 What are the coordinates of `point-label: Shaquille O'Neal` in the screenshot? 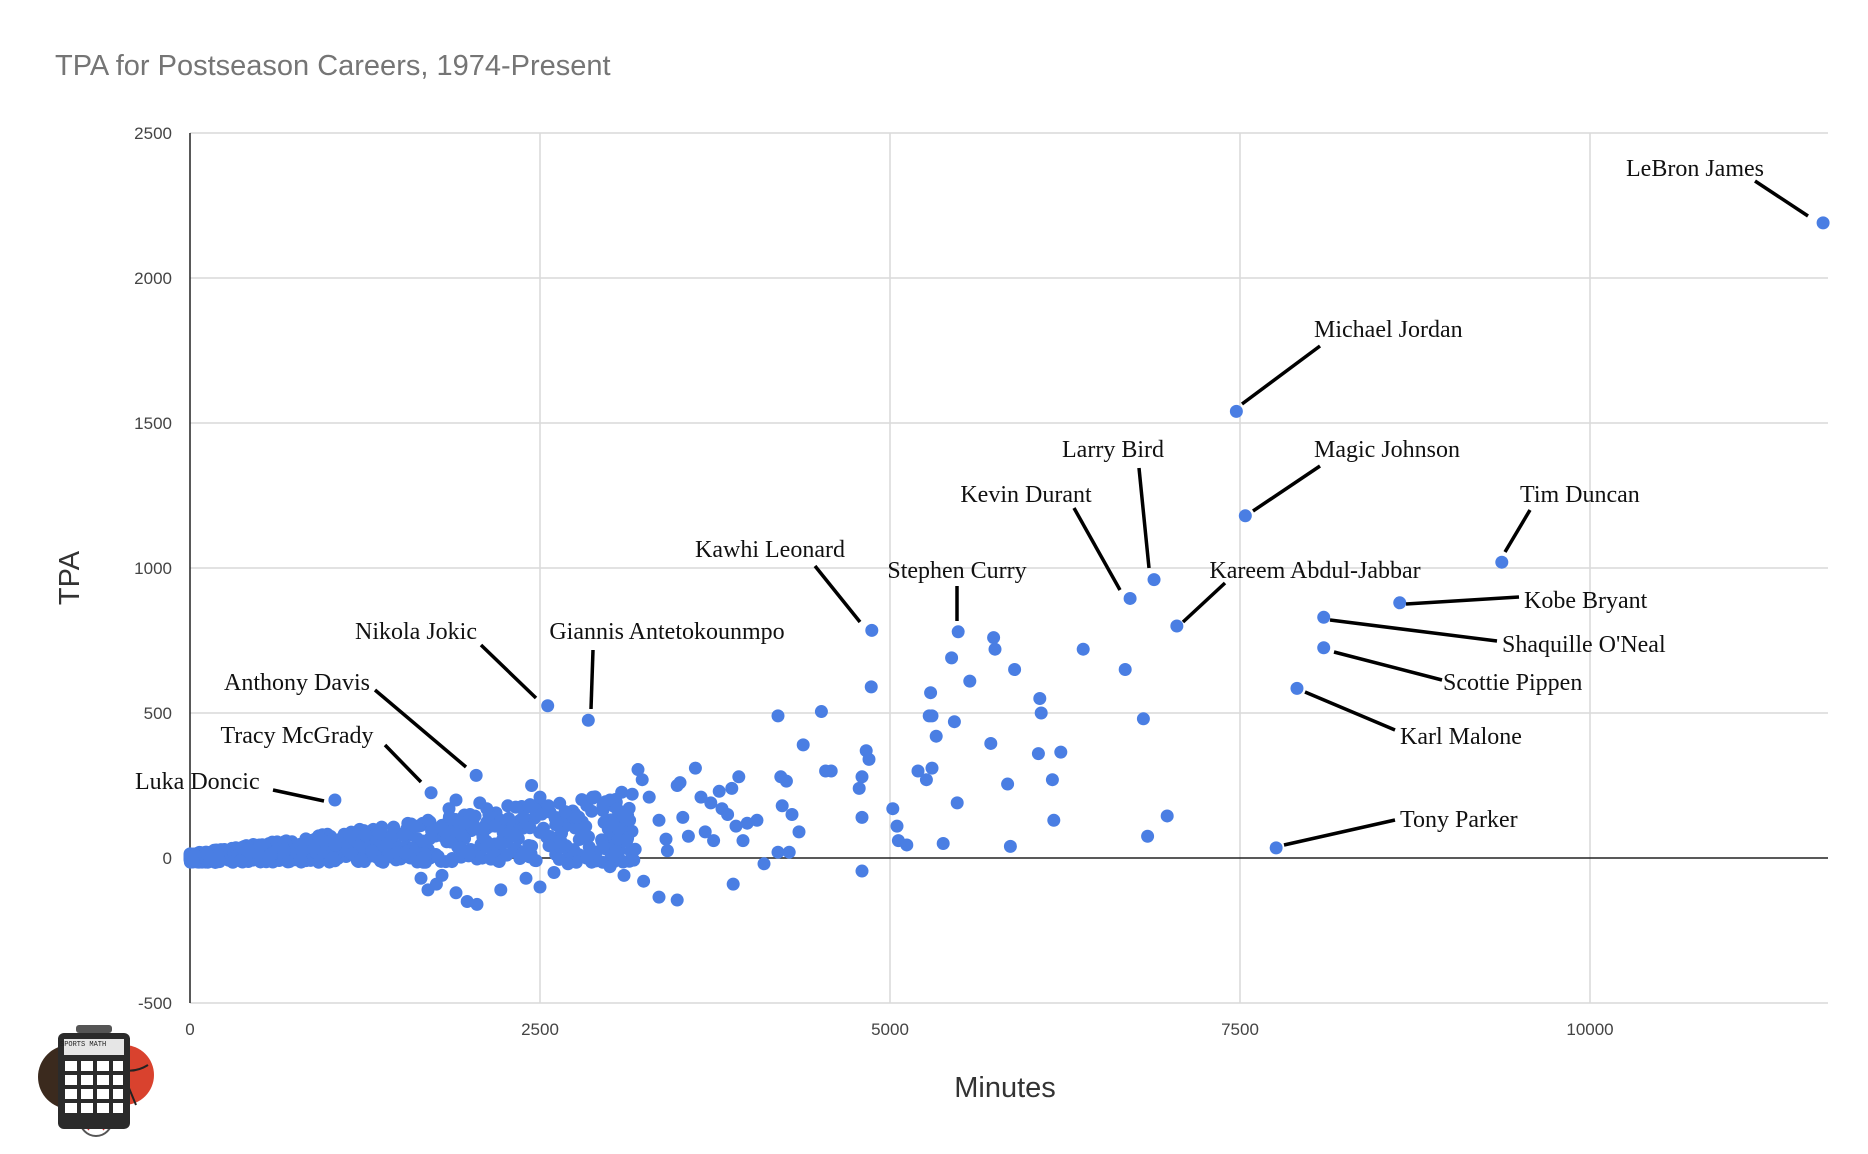 It's located at (1584, 645).